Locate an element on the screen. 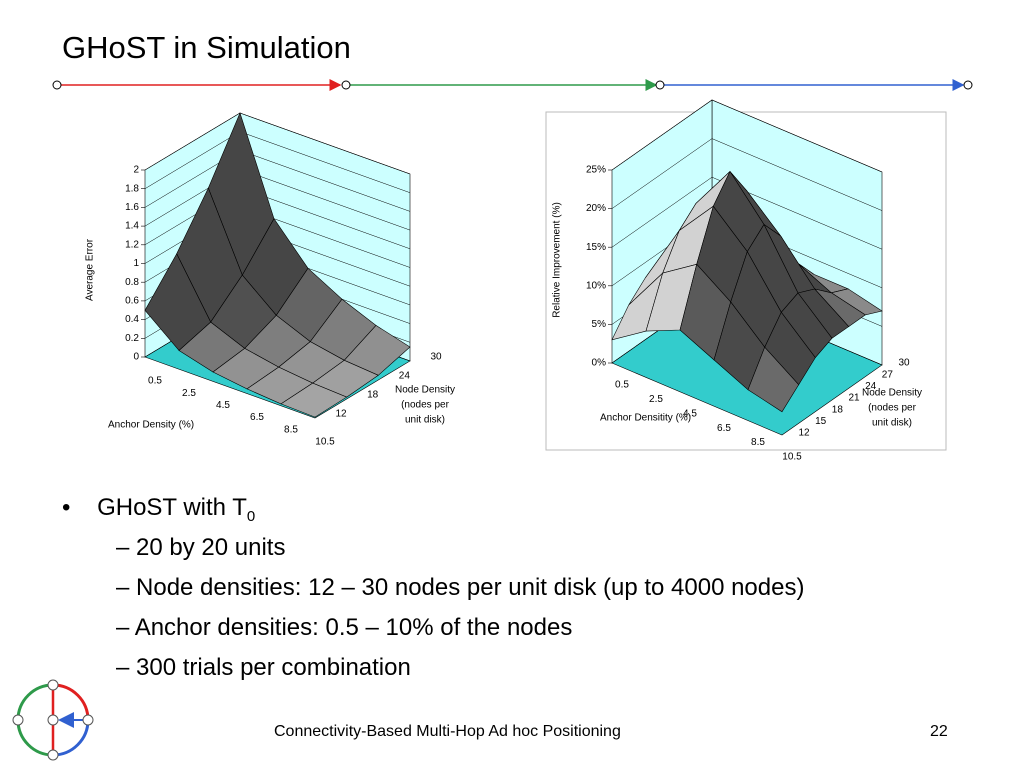  page-number: 22 is located at coordinates (939, 731).